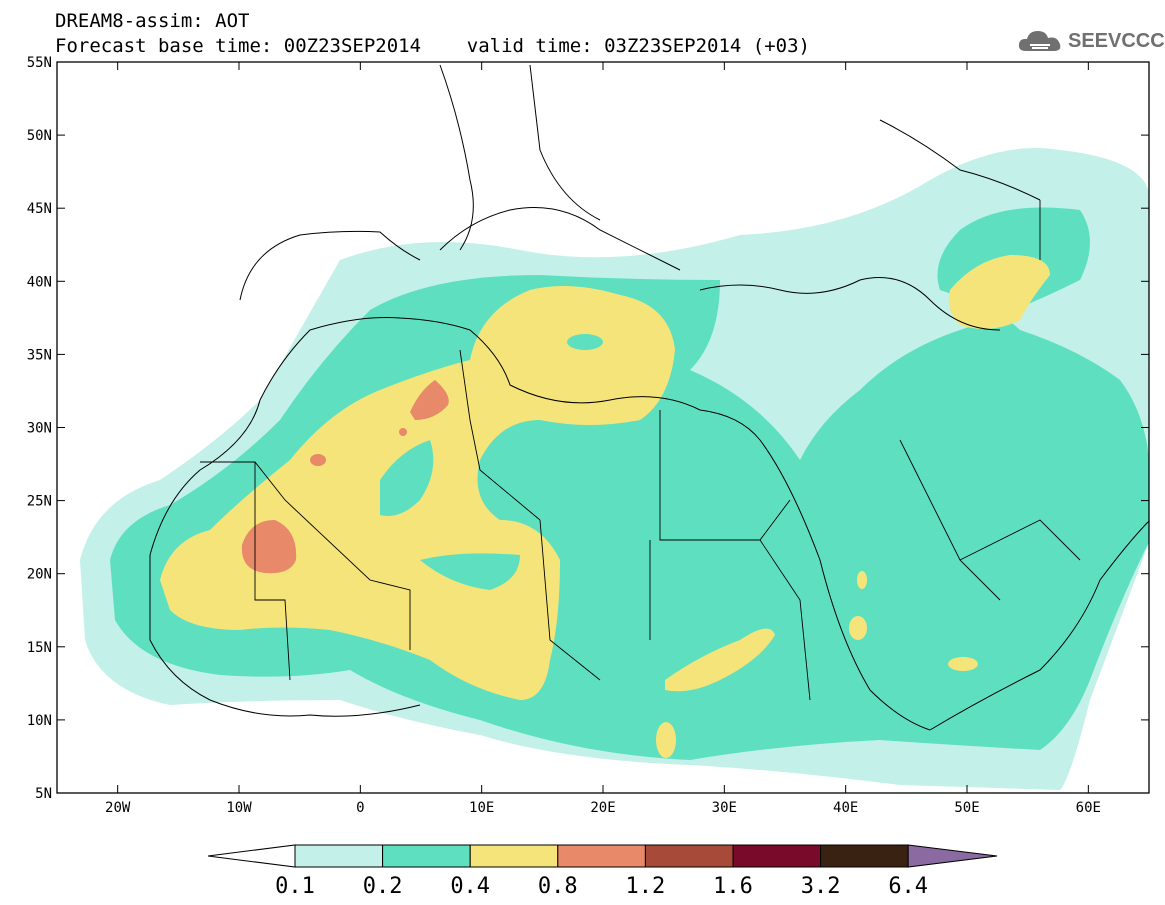  Describe the element at coordinates (862, 580) in the screenshot. I see `aot-contour-0.4-redsea` at that location.